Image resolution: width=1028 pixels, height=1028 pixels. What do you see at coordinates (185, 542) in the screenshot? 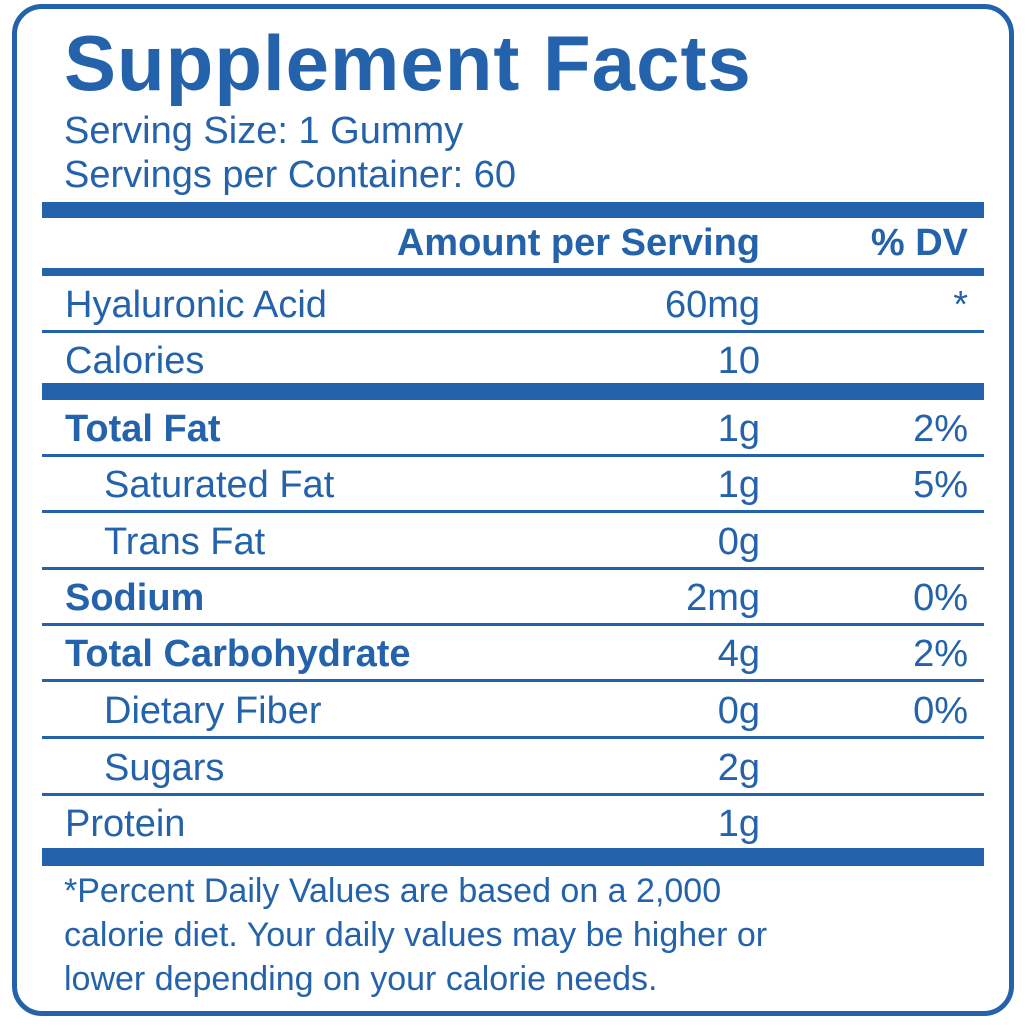
I see `nutrient-name: Trans Fat` at bounding box center [185, 542].